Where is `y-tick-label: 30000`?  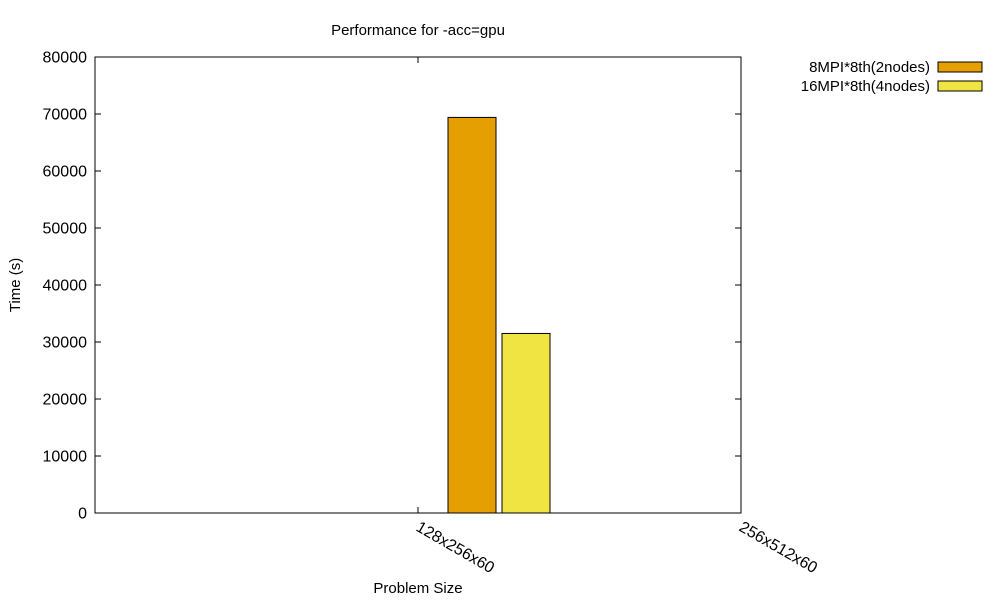
y-tick-label: 30000 is located at coordinates (65, 343).